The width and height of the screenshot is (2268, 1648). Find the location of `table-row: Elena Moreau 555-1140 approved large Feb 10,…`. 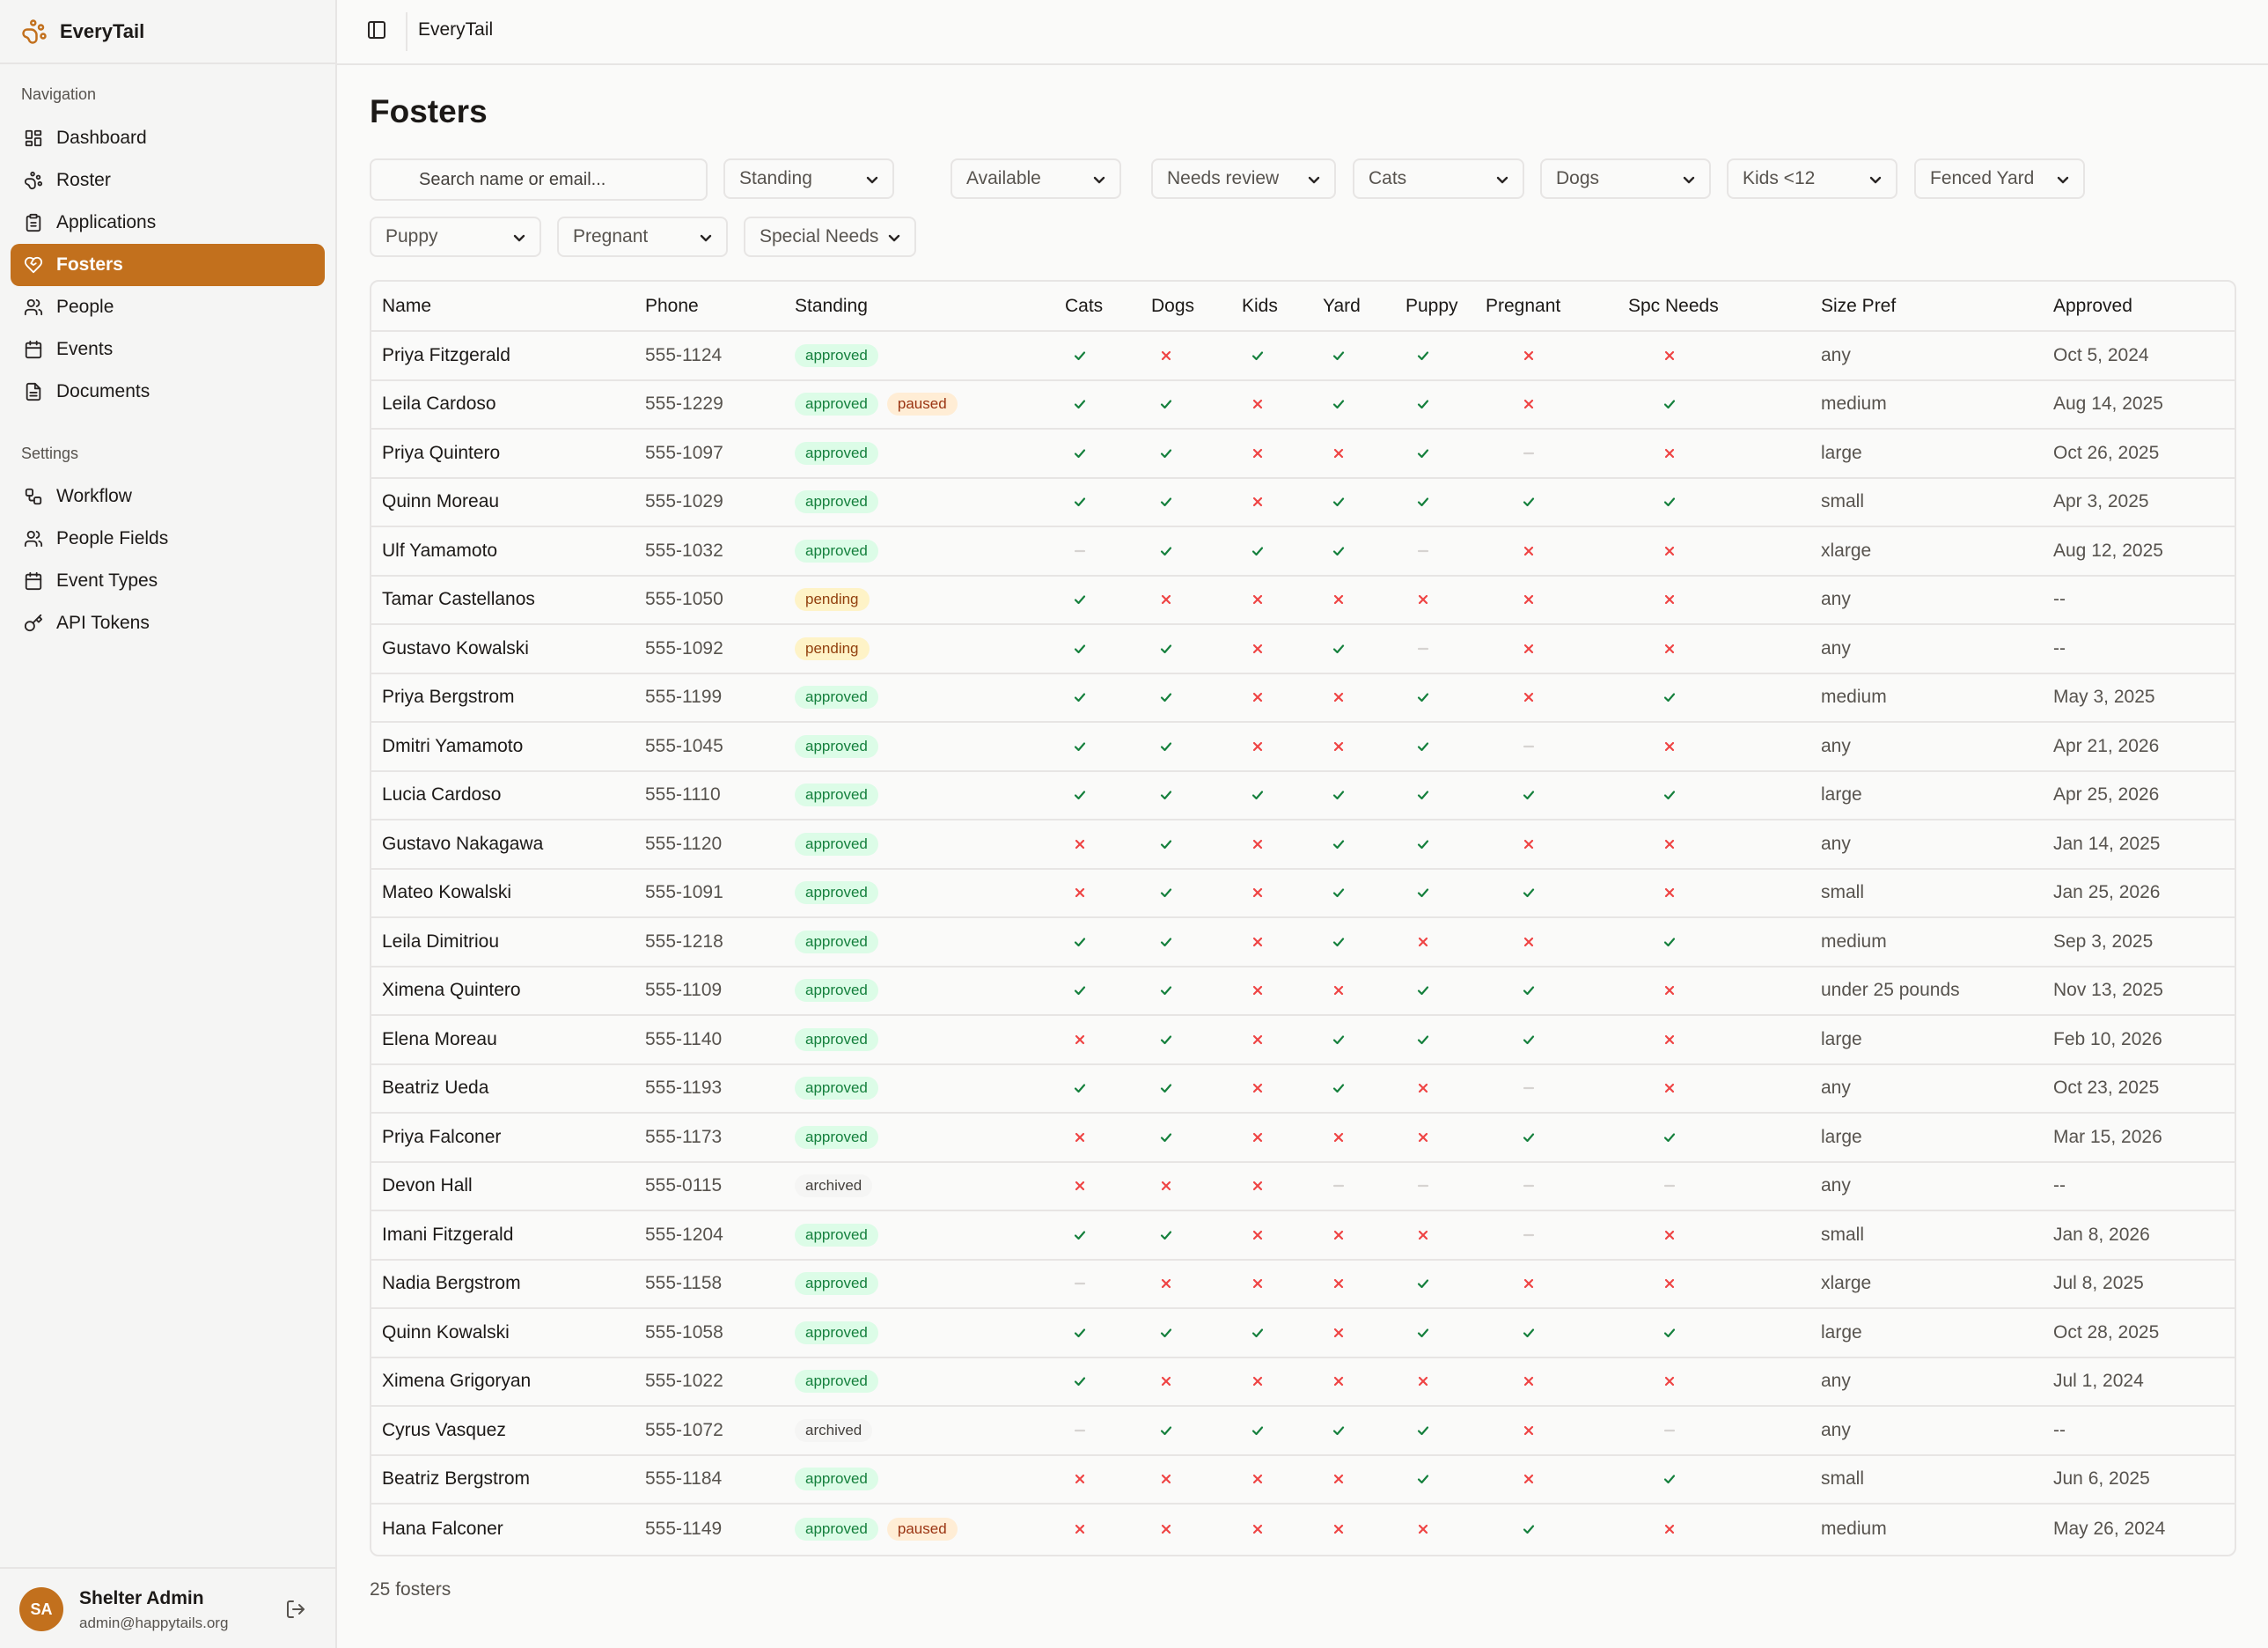

table-row: Elena Moreau 555-1140 approved large Feb 10,… is located at coordinates (1303, 1040).